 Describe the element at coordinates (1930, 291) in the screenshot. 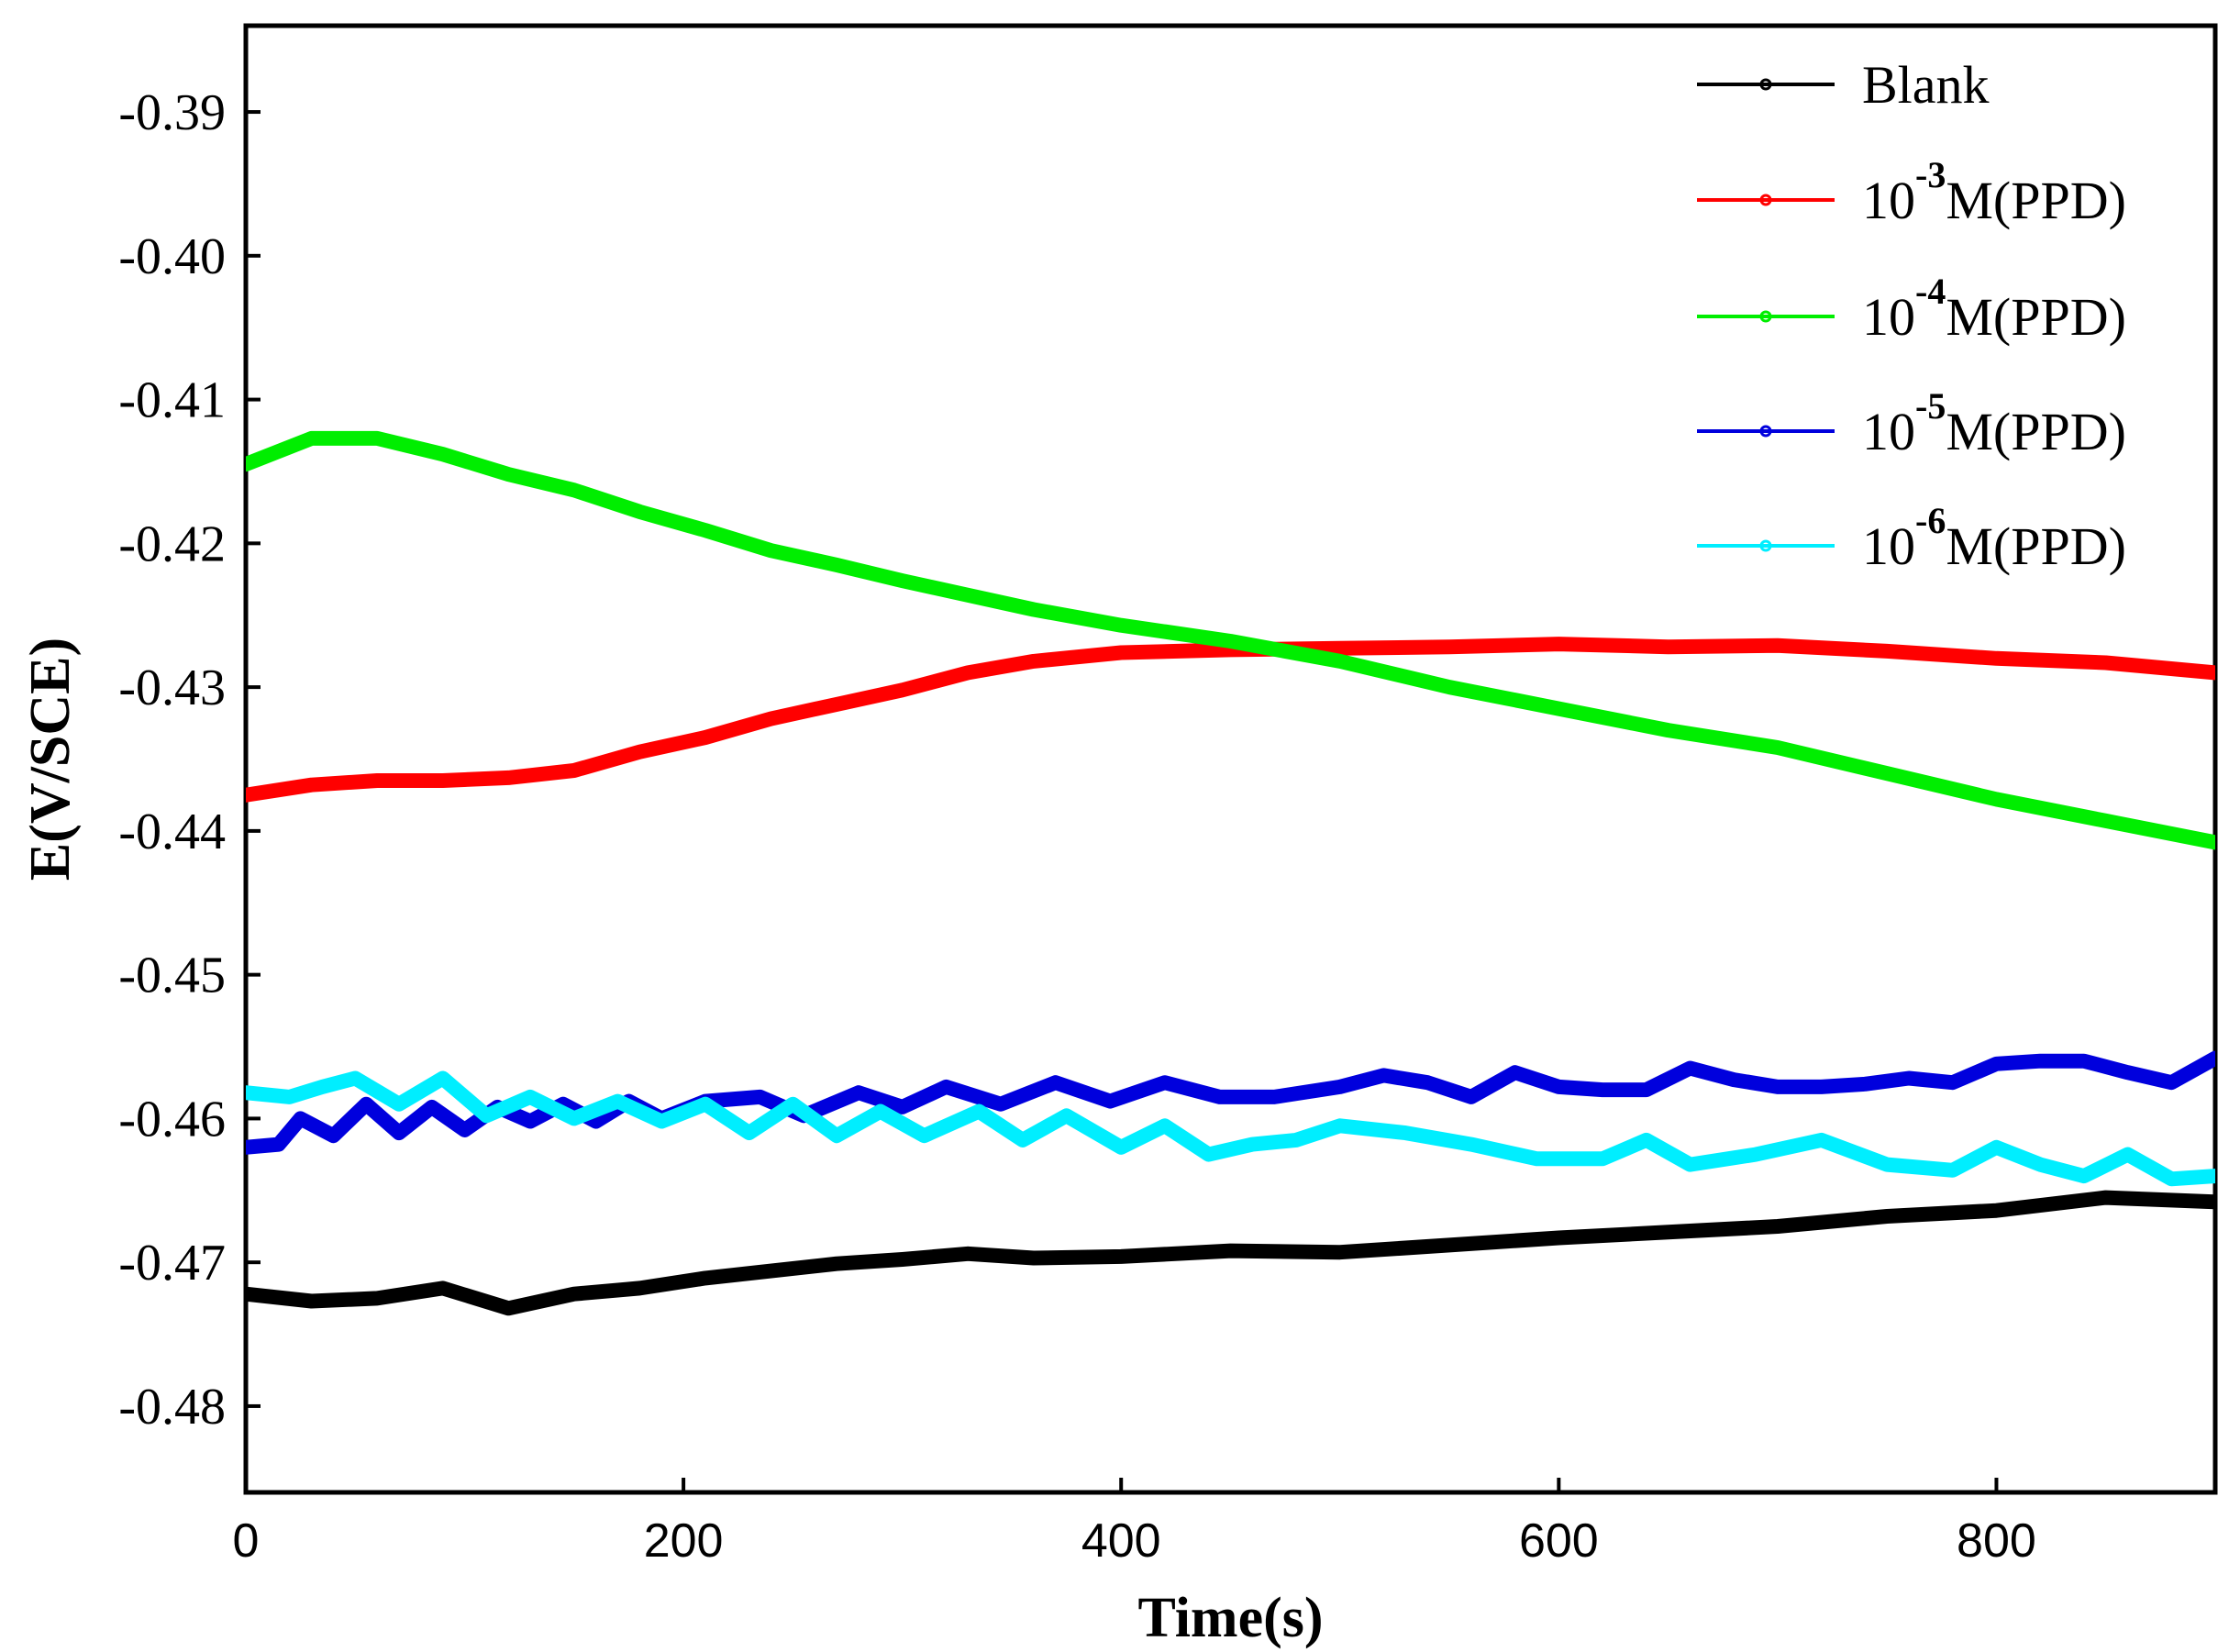

I see `legend-label-superscript: -4` at that location.